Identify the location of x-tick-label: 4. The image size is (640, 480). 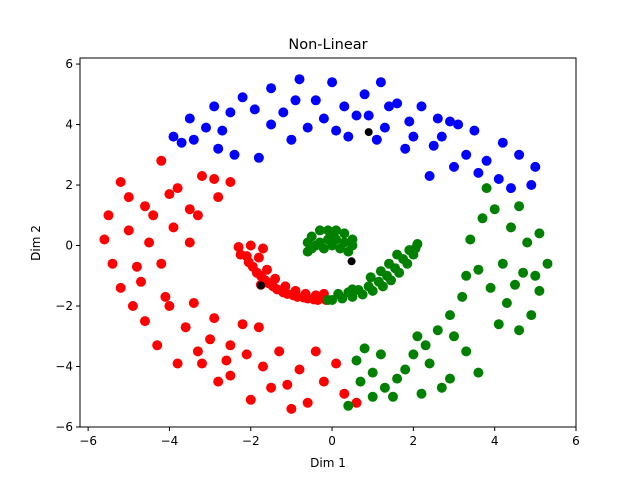
(495, 441).